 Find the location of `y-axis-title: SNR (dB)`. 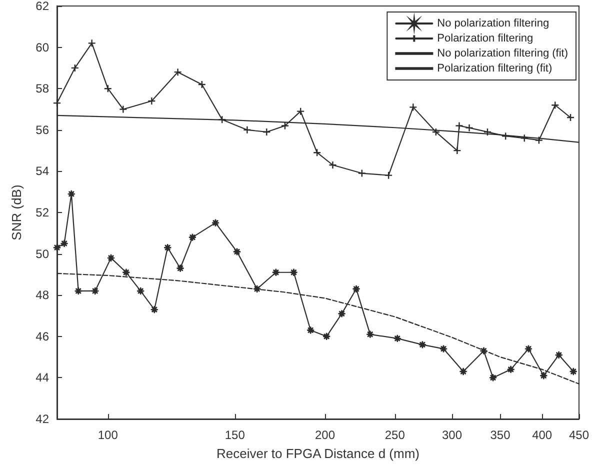

y-axis-title: SNR (dB) is located at coordinates (16, 212).